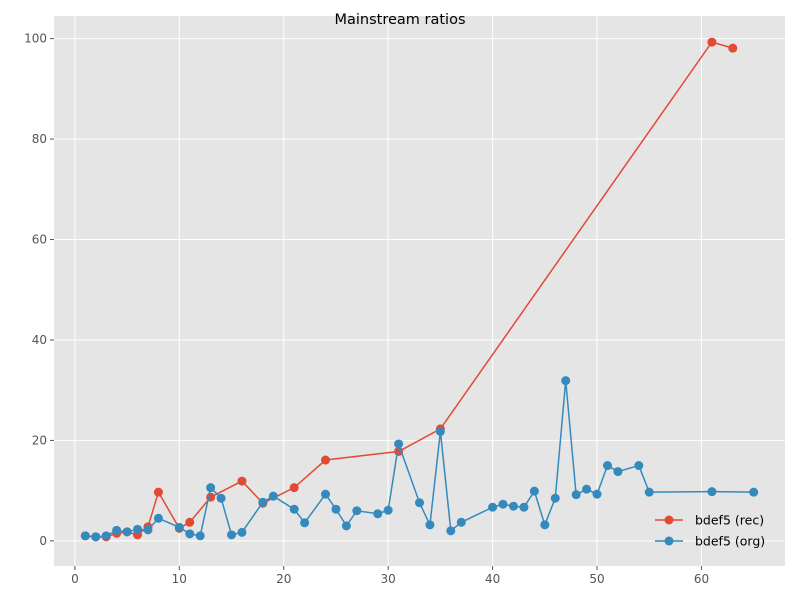  I want to click on y-tick-label: 40, so click(39, 340).